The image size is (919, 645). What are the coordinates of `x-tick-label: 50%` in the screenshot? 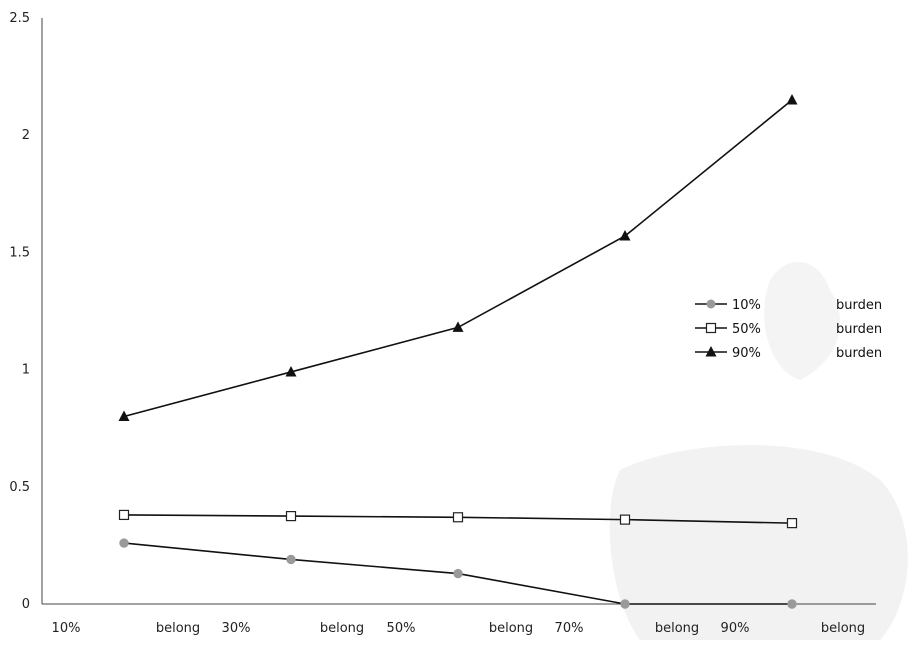 It's located at (401, 628).